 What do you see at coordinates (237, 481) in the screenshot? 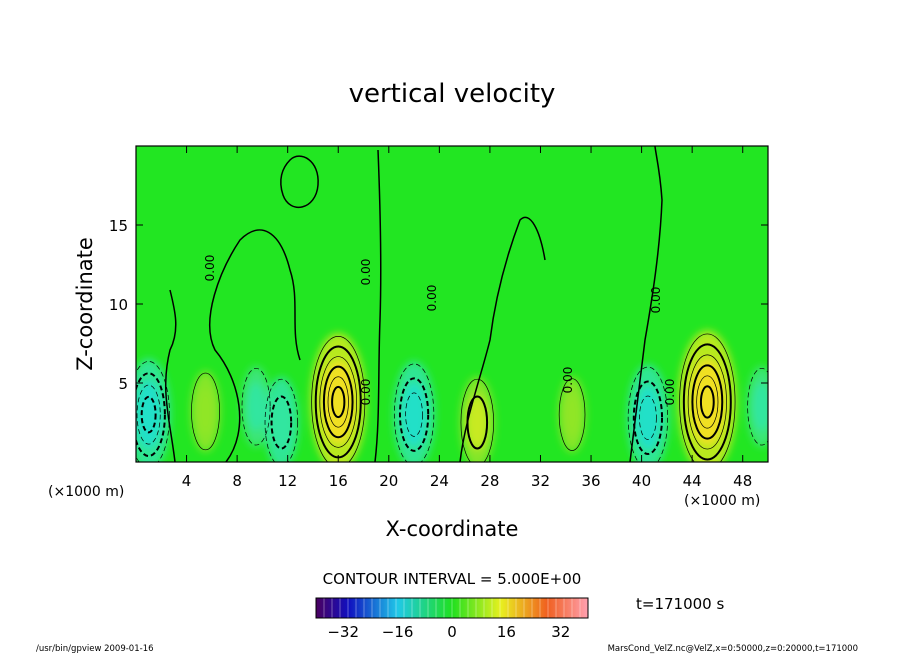
I see `x-tick-label: 8` at bounding box center [237, 481].